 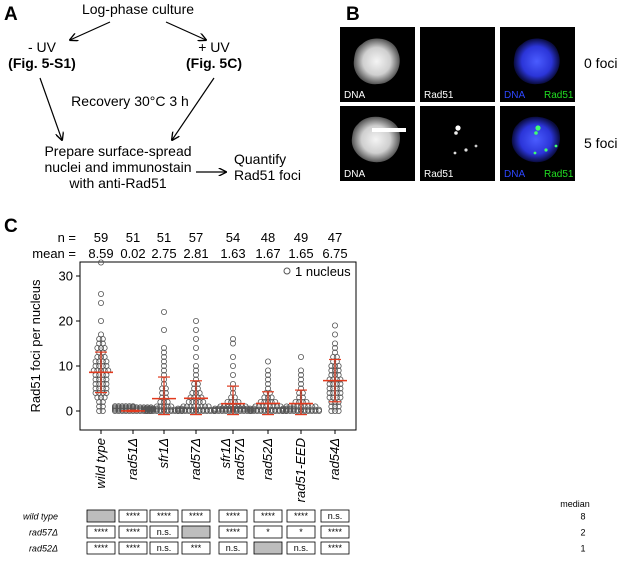 What do you see at coordinates (334, 459) in the screenshot?
I see `x-category: rad54Δ` at bounding box center [334, 459].